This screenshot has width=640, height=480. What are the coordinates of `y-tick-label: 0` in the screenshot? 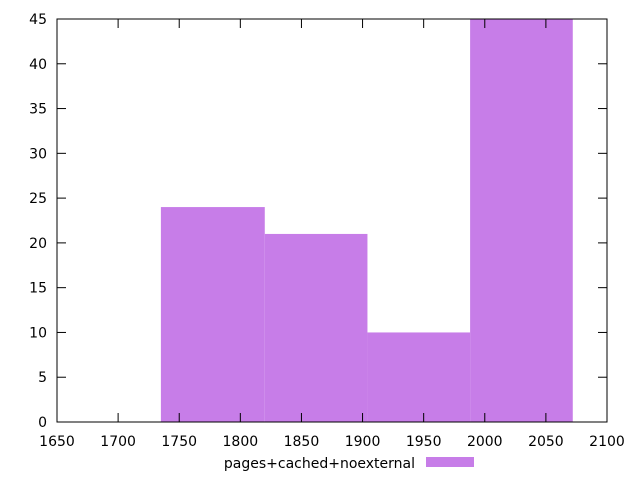 It's located at (42, 423).